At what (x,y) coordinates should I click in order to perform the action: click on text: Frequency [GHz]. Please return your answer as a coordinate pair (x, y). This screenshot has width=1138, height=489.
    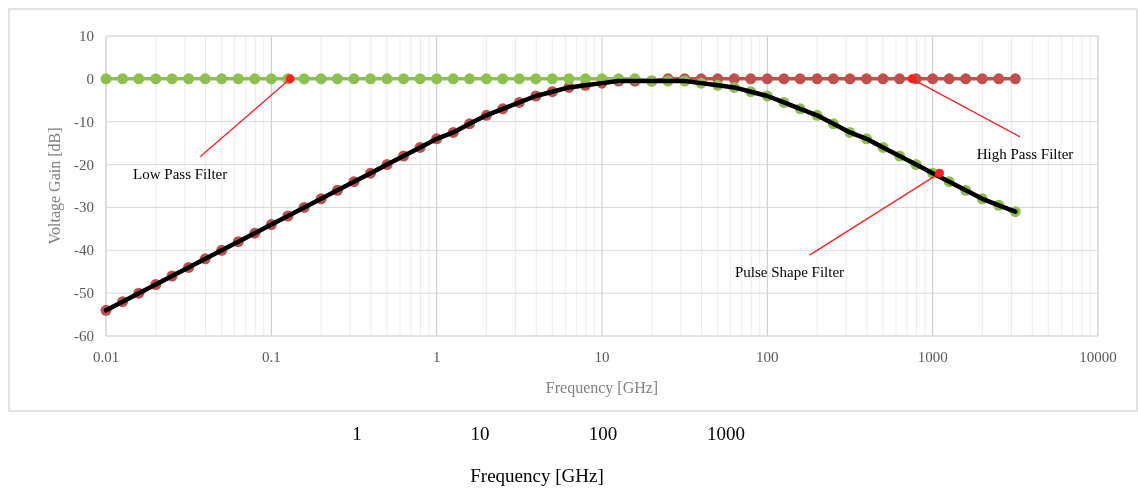
    Looking at the image, I should click on (537, 475).